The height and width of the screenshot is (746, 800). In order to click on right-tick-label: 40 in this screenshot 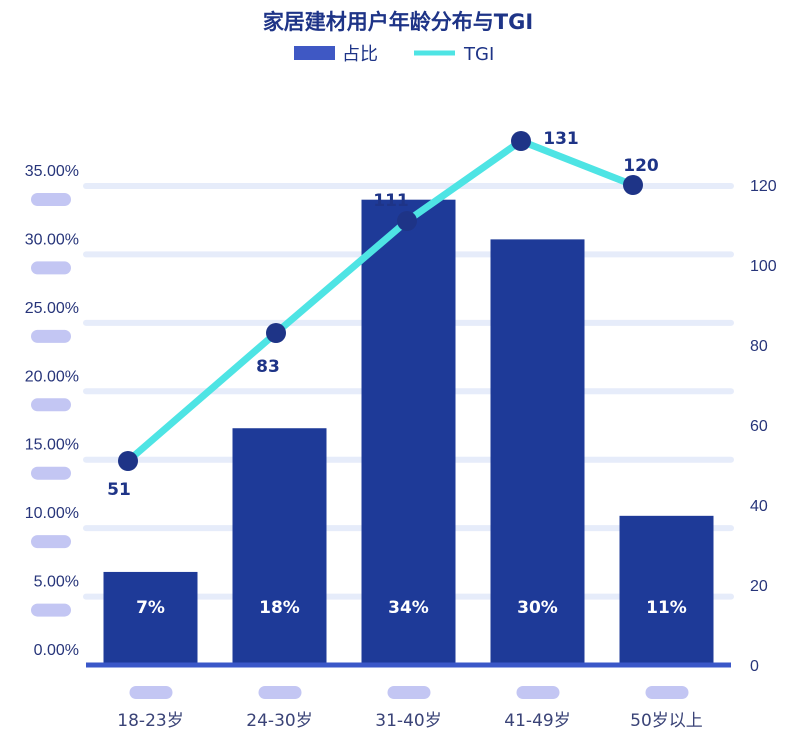, I will do `click(759, 506)`.